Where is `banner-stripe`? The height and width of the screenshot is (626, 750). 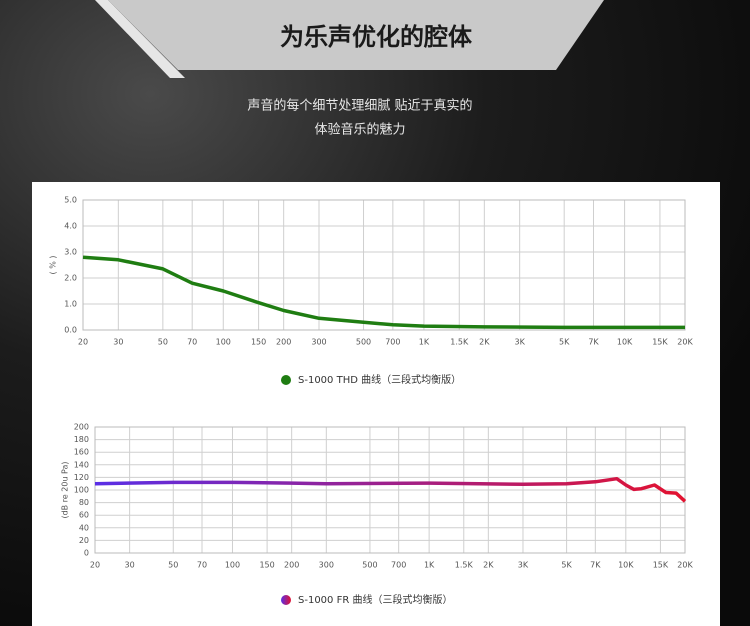
banner-stripe is located at coordinates (140, 39).